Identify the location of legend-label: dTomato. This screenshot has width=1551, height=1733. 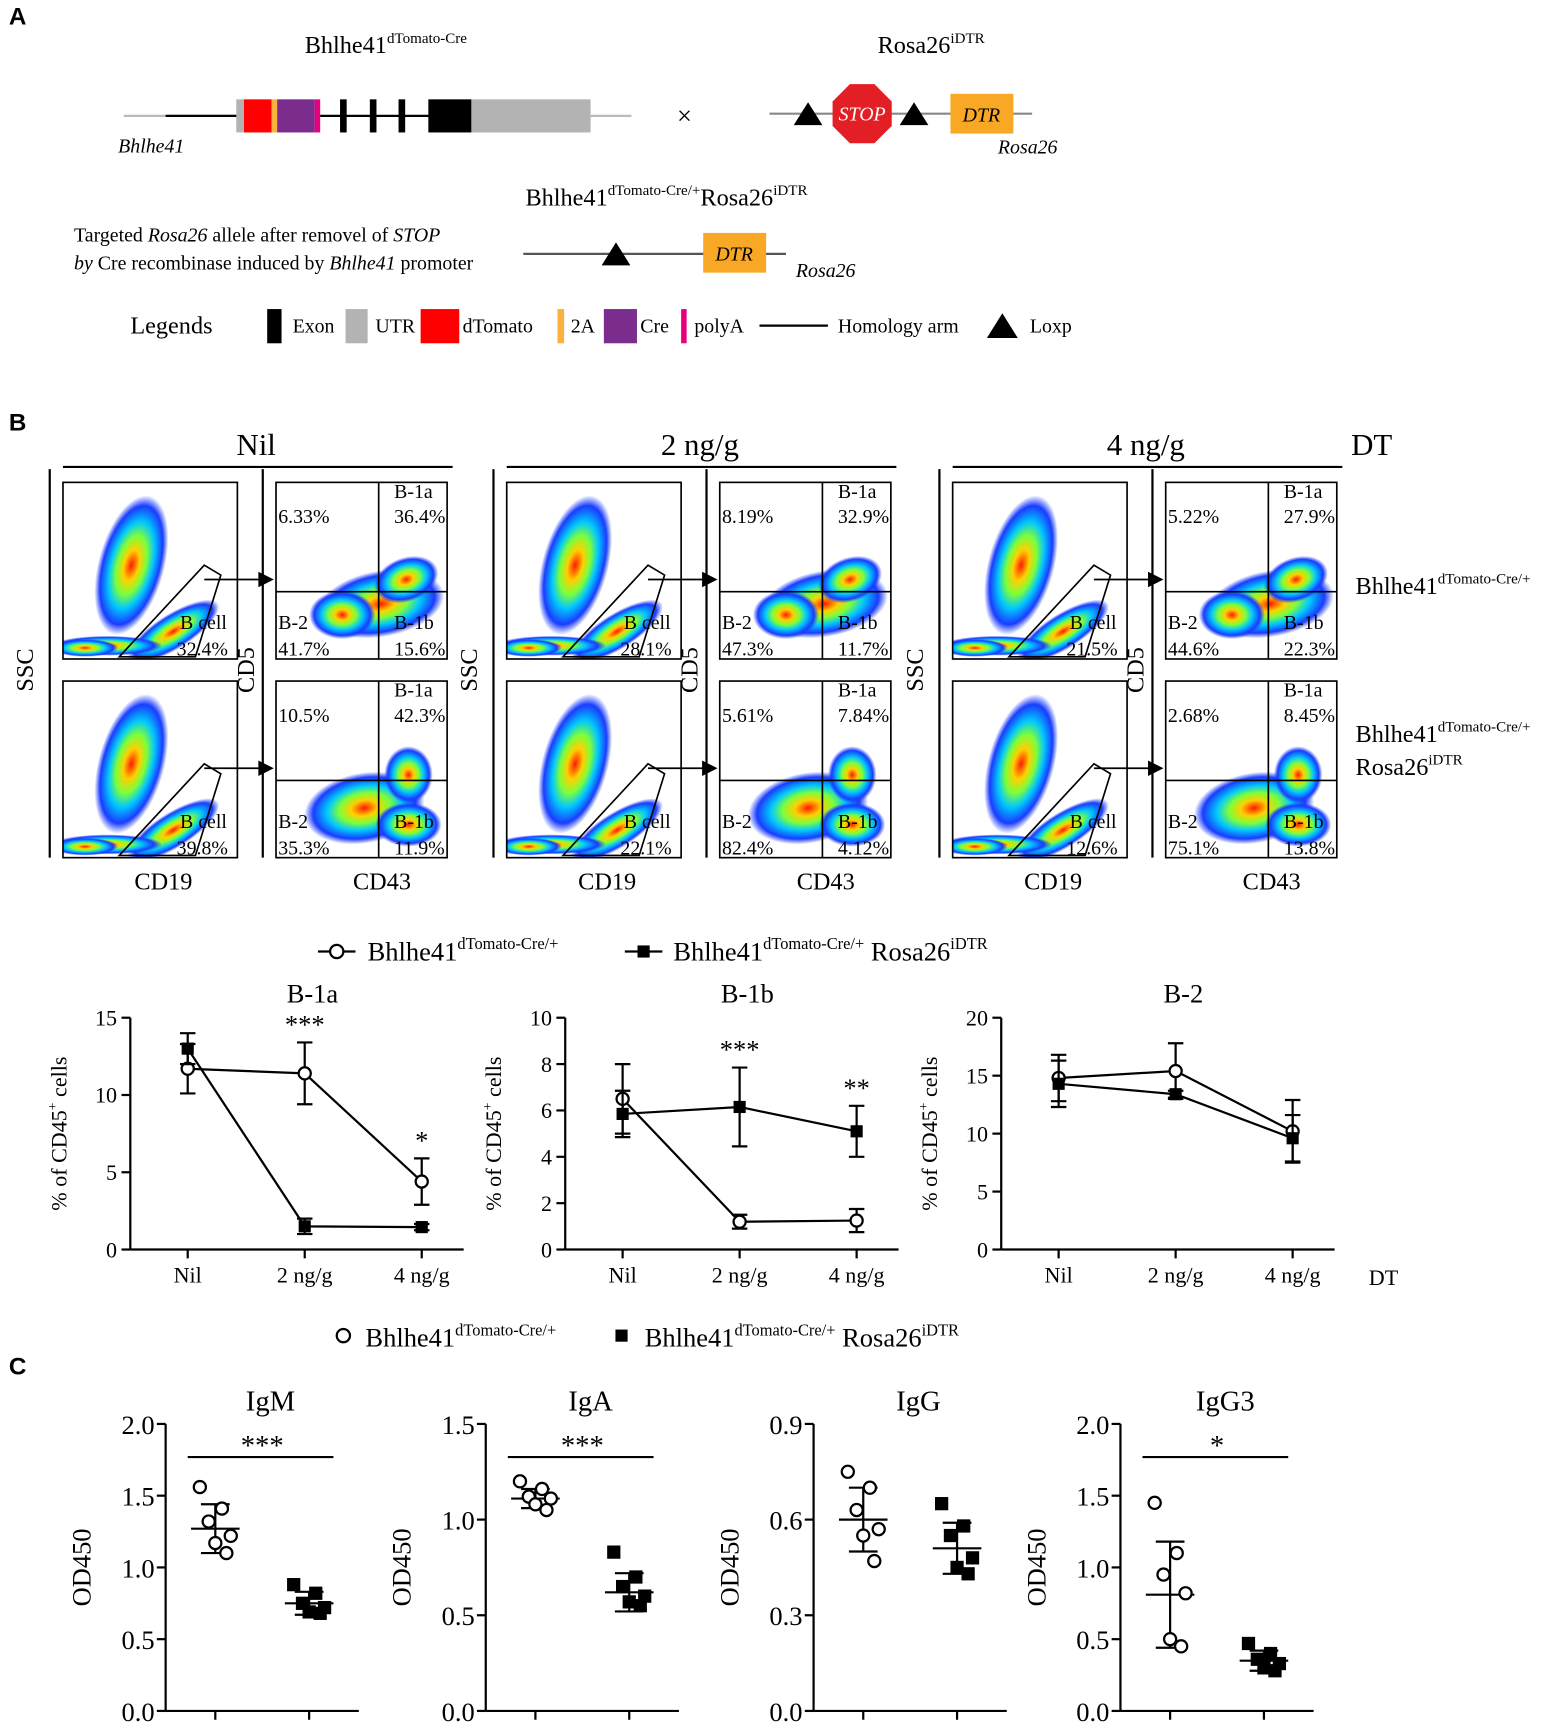
(498, 326).